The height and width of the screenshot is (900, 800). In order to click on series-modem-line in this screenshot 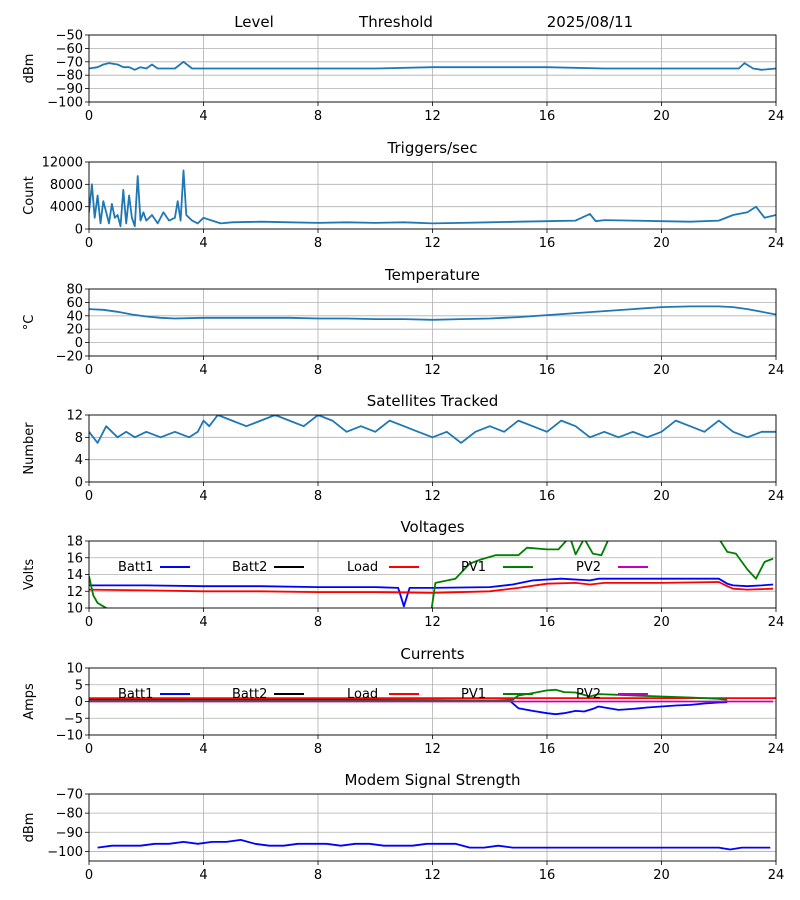, I will do `click(434, 845)`.